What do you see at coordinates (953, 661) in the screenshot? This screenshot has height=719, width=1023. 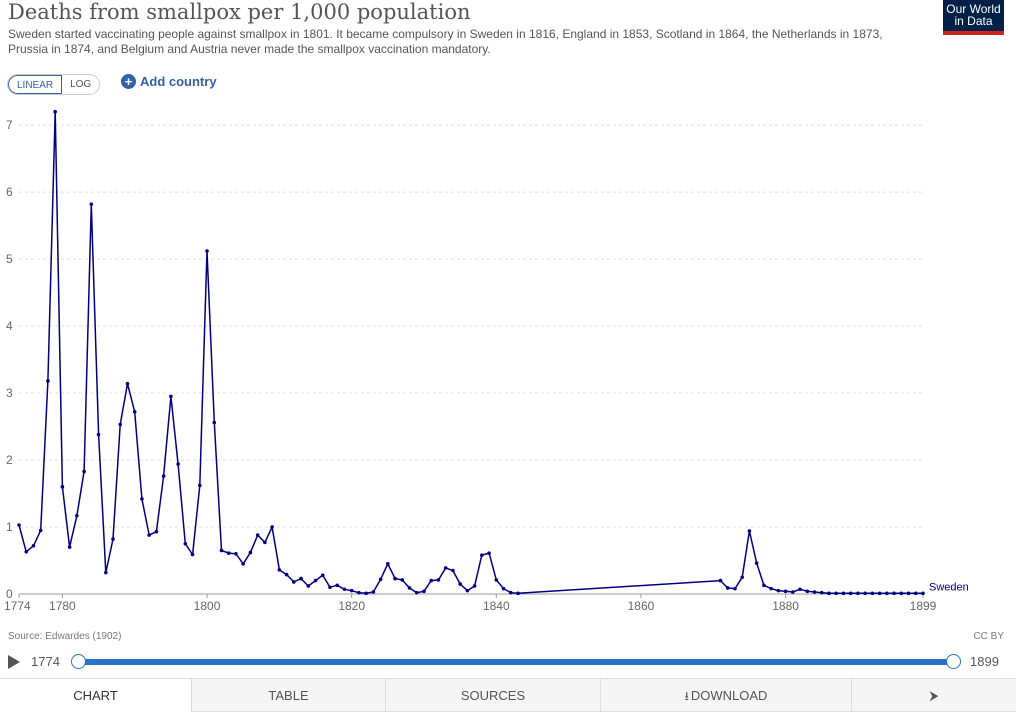 I see `timeline-end-handle` at bounding box center [953, 661].